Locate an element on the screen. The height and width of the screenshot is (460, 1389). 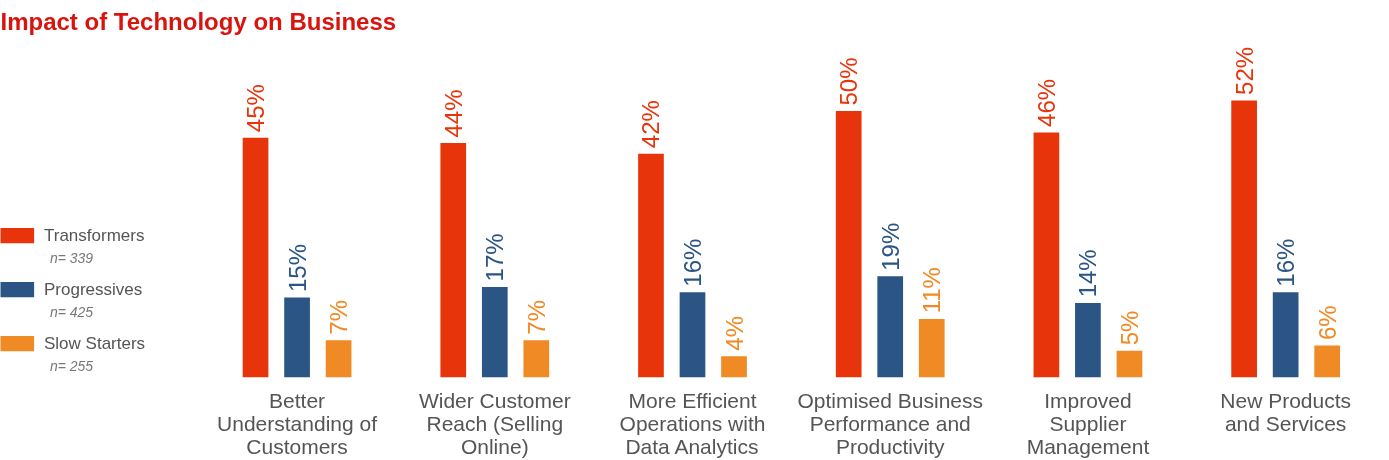
data-label: 4% is located at coordinates (734, 333).